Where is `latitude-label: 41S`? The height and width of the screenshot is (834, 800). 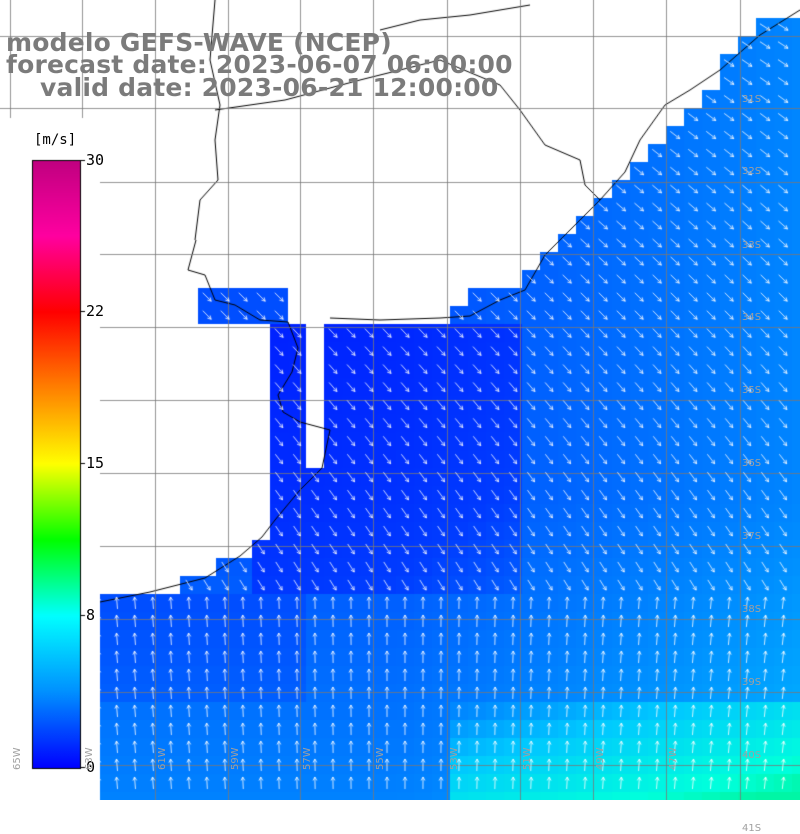 latitude-label: 41S is located at coordinates (752, 828).